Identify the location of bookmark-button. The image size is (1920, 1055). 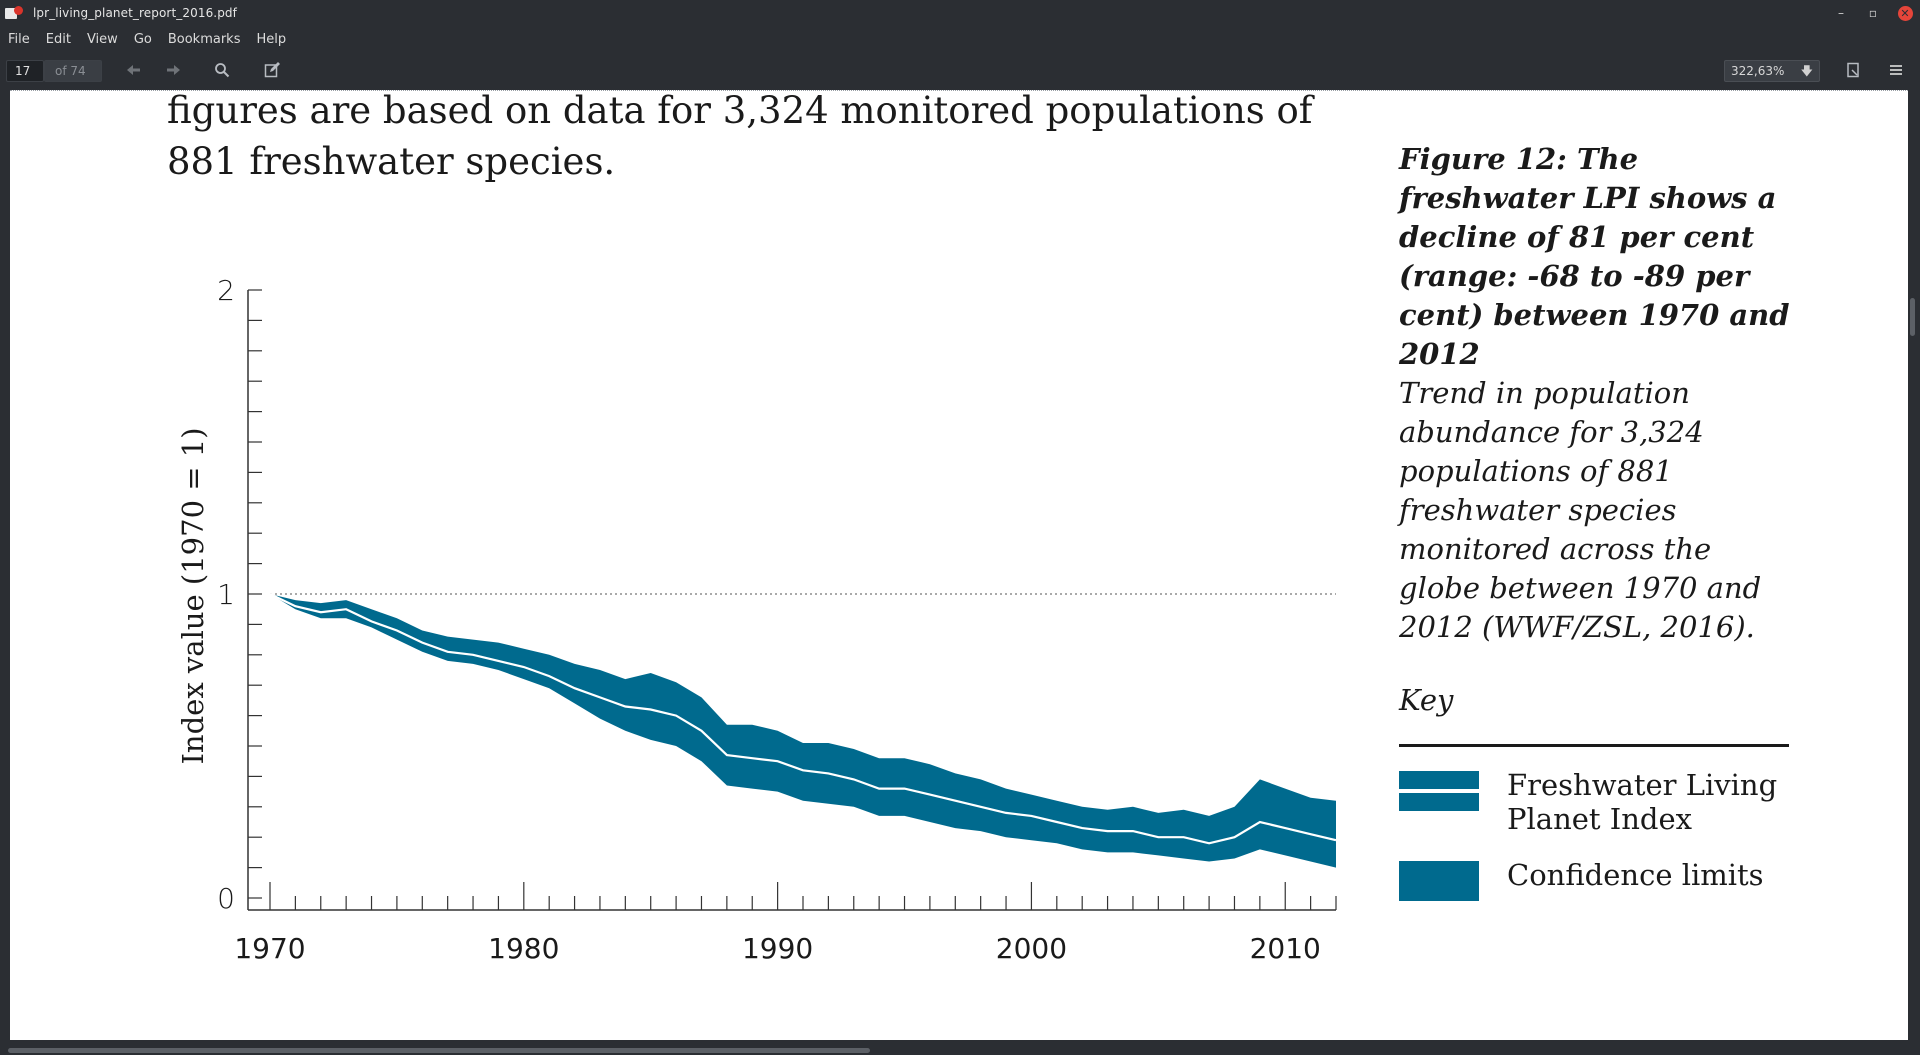
(1853, 72).